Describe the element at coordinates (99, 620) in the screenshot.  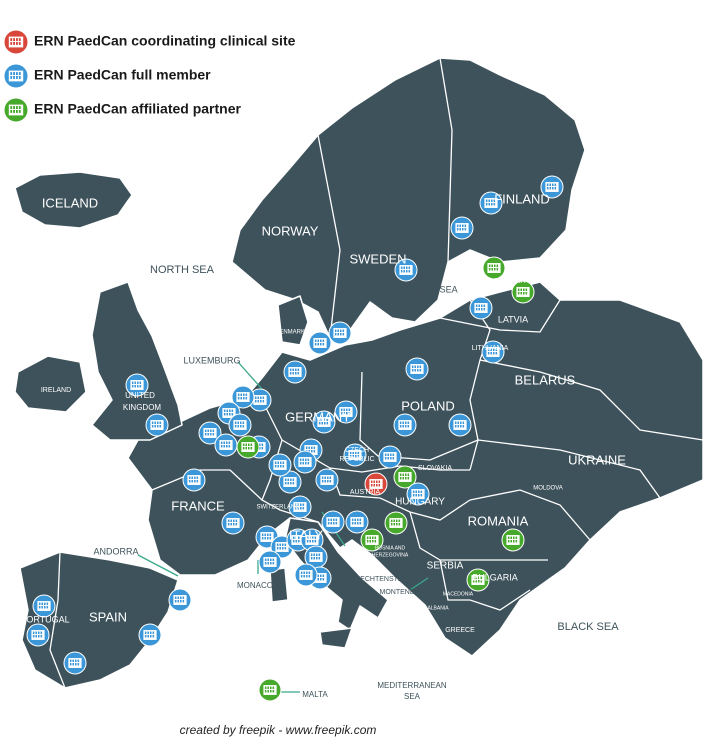
I see `iberia` at that location.